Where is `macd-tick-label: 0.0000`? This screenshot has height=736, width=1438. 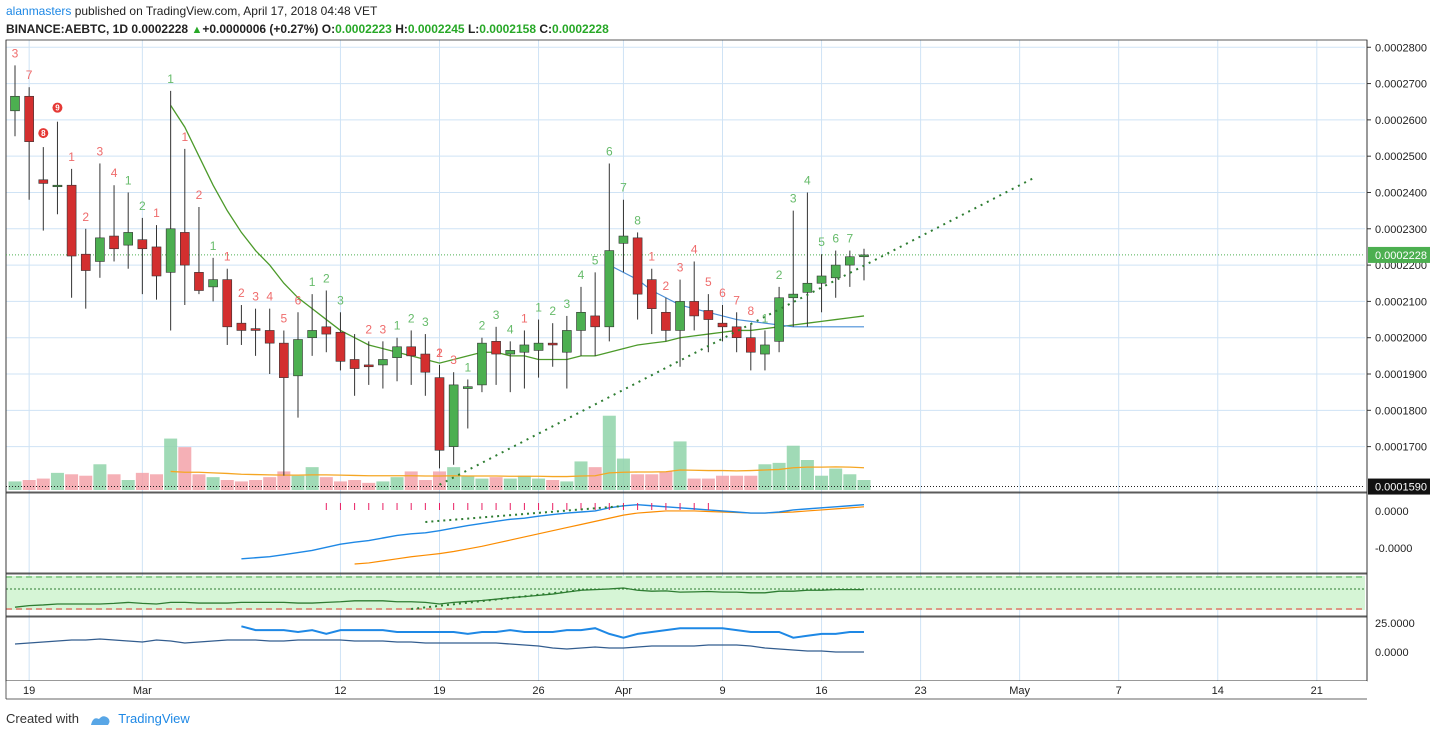 macd-tick-label: 0.0000 is located at coordinates (1392, 512).